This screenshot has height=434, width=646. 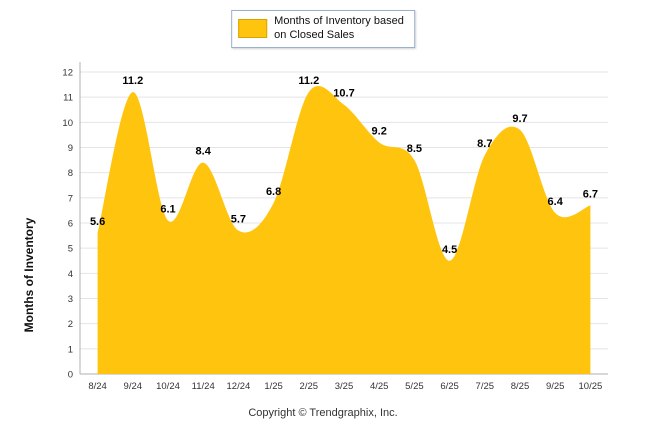 I want to click on data-label: 5.7, so click(x=238, y=220).